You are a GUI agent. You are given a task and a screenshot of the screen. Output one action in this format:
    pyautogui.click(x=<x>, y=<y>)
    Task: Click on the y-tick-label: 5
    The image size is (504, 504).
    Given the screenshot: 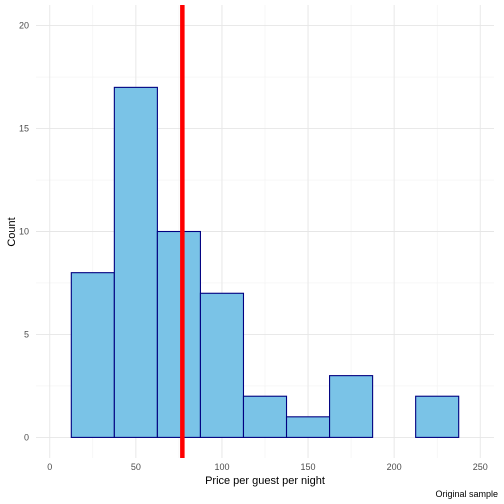 What is the action you would take?
    pyautogui.click(x=26, y=334)
    